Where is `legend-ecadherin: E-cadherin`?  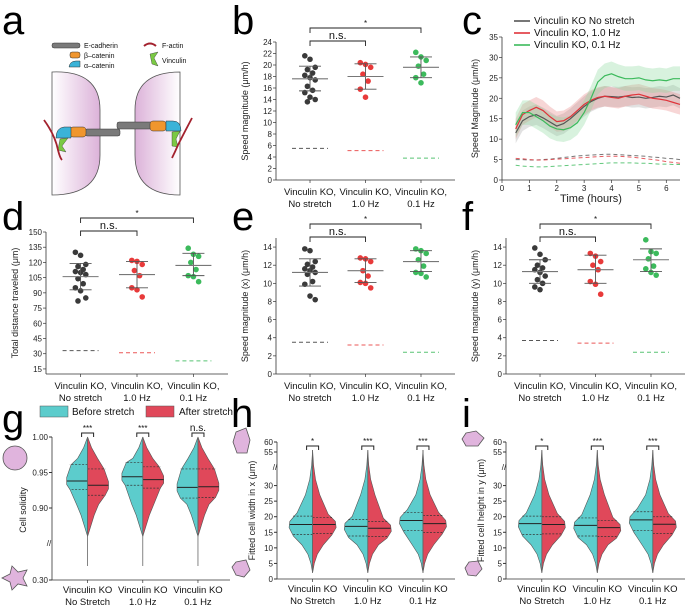
legend-ecadherin: E-cadherin is located at coordinates (101, 46).